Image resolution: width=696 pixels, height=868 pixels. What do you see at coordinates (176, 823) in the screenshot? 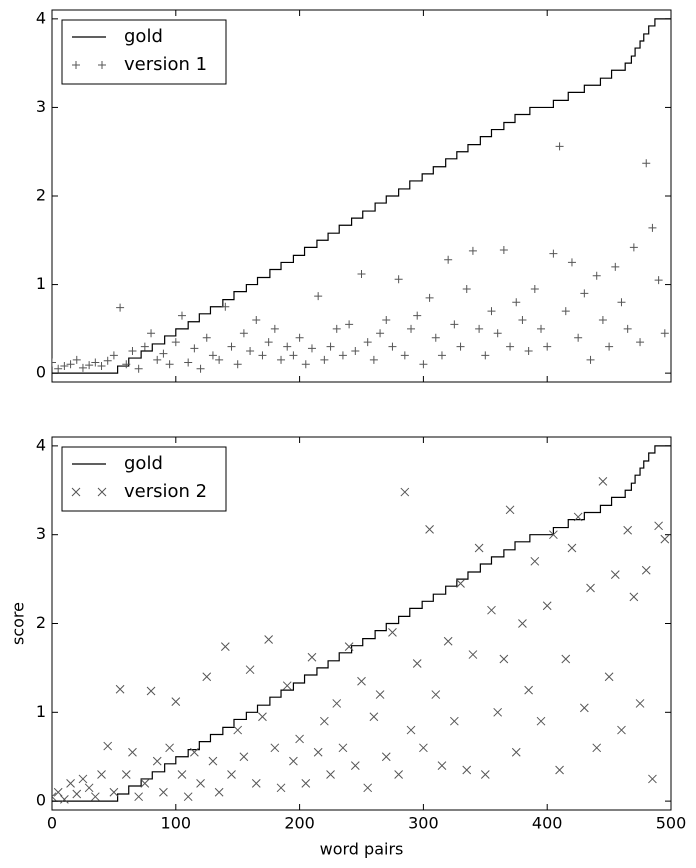
I see `x-tick-label: 100` at bounding box center [176, 823].